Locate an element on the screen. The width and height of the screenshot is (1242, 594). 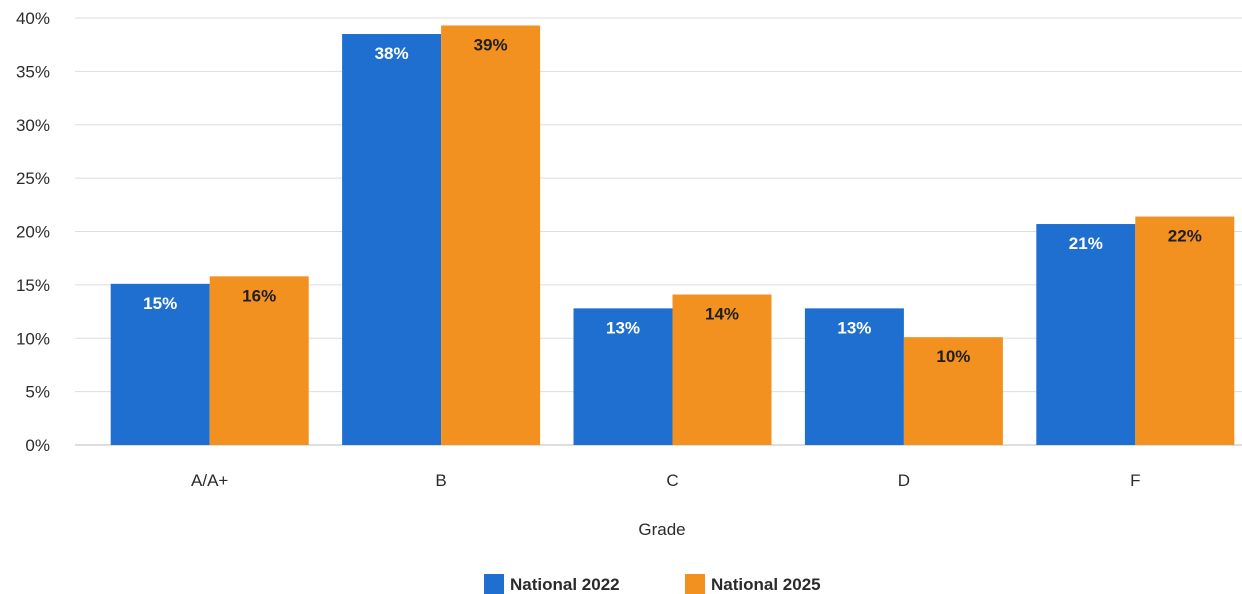
data-label: 16% is located at coordinates (259, 295).